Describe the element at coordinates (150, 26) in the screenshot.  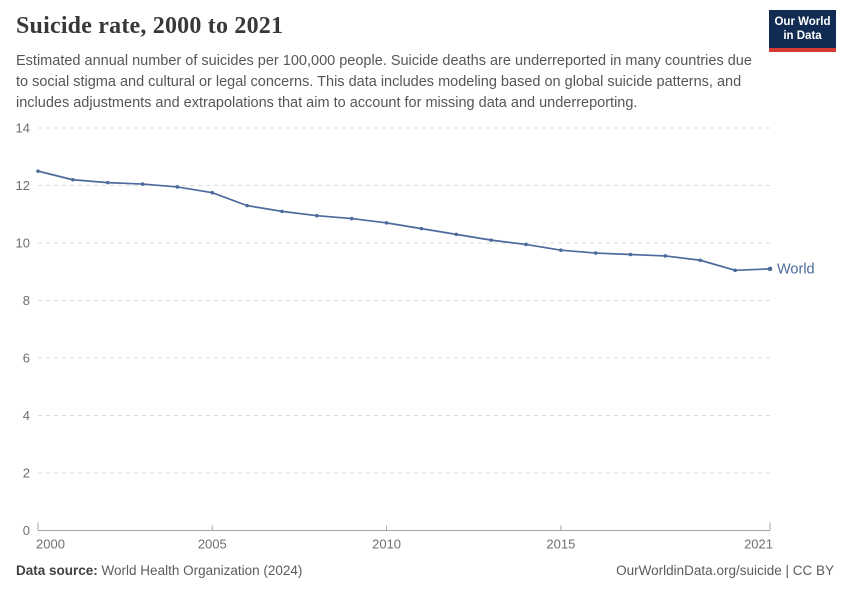
I see `page-title: Suicide rate, 2000 to 2021` at that location.